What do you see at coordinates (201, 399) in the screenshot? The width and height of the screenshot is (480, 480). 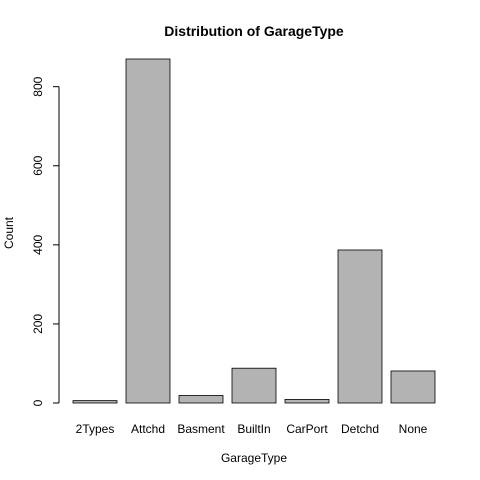 I see `bar-basment` at bounding box center [201, 399].